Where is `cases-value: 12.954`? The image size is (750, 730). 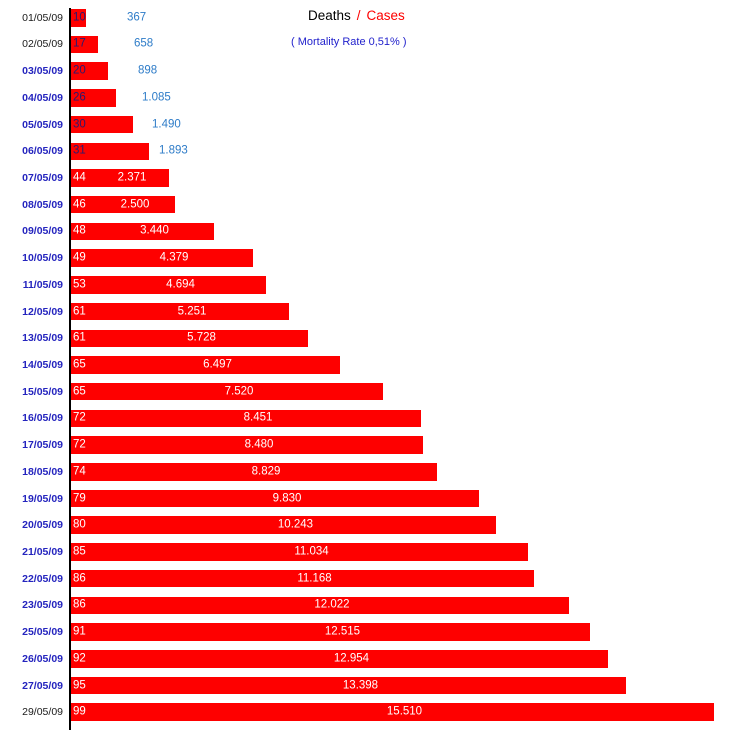
cases-value: 12.954 is located at coordinates (351, 658).